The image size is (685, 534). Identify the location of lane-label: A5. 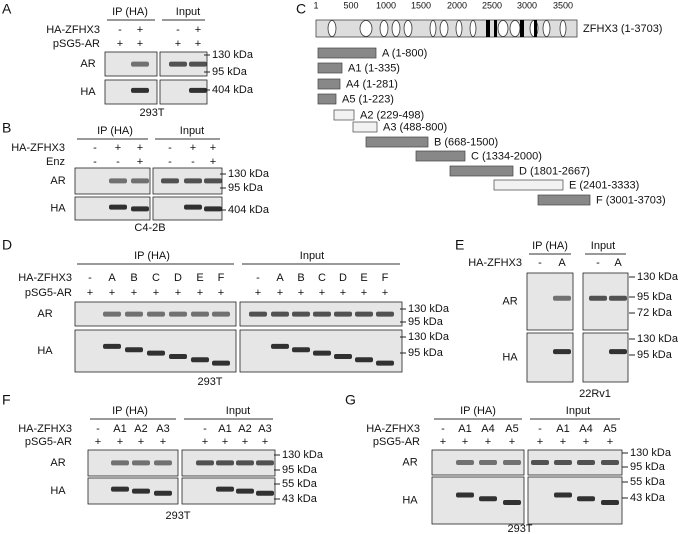
(609, 429).